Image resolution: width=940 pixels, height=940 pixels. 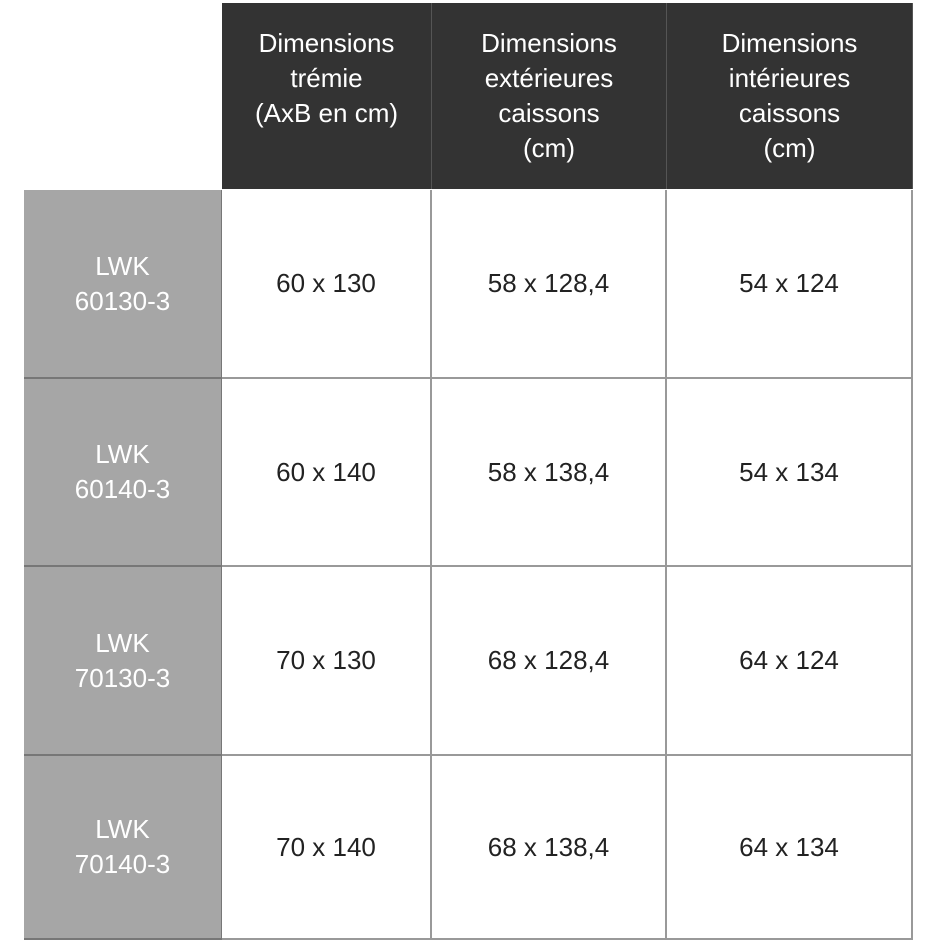 I want to click on cell-text: 70140-3, so click(x=122, y=864).